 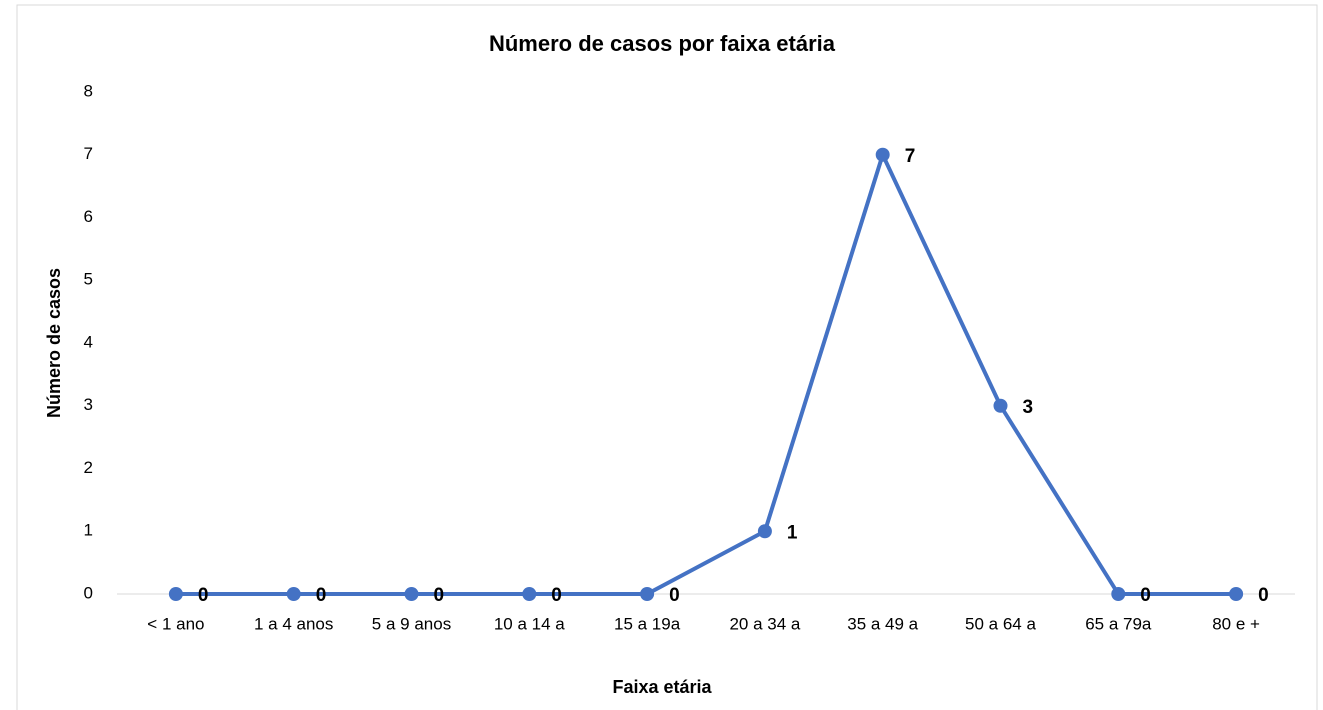 What do you see at coordinates (662, 687) in the screenshot?
I see `x-axis-title: Faixa etária` at bounding box center [662, 687].